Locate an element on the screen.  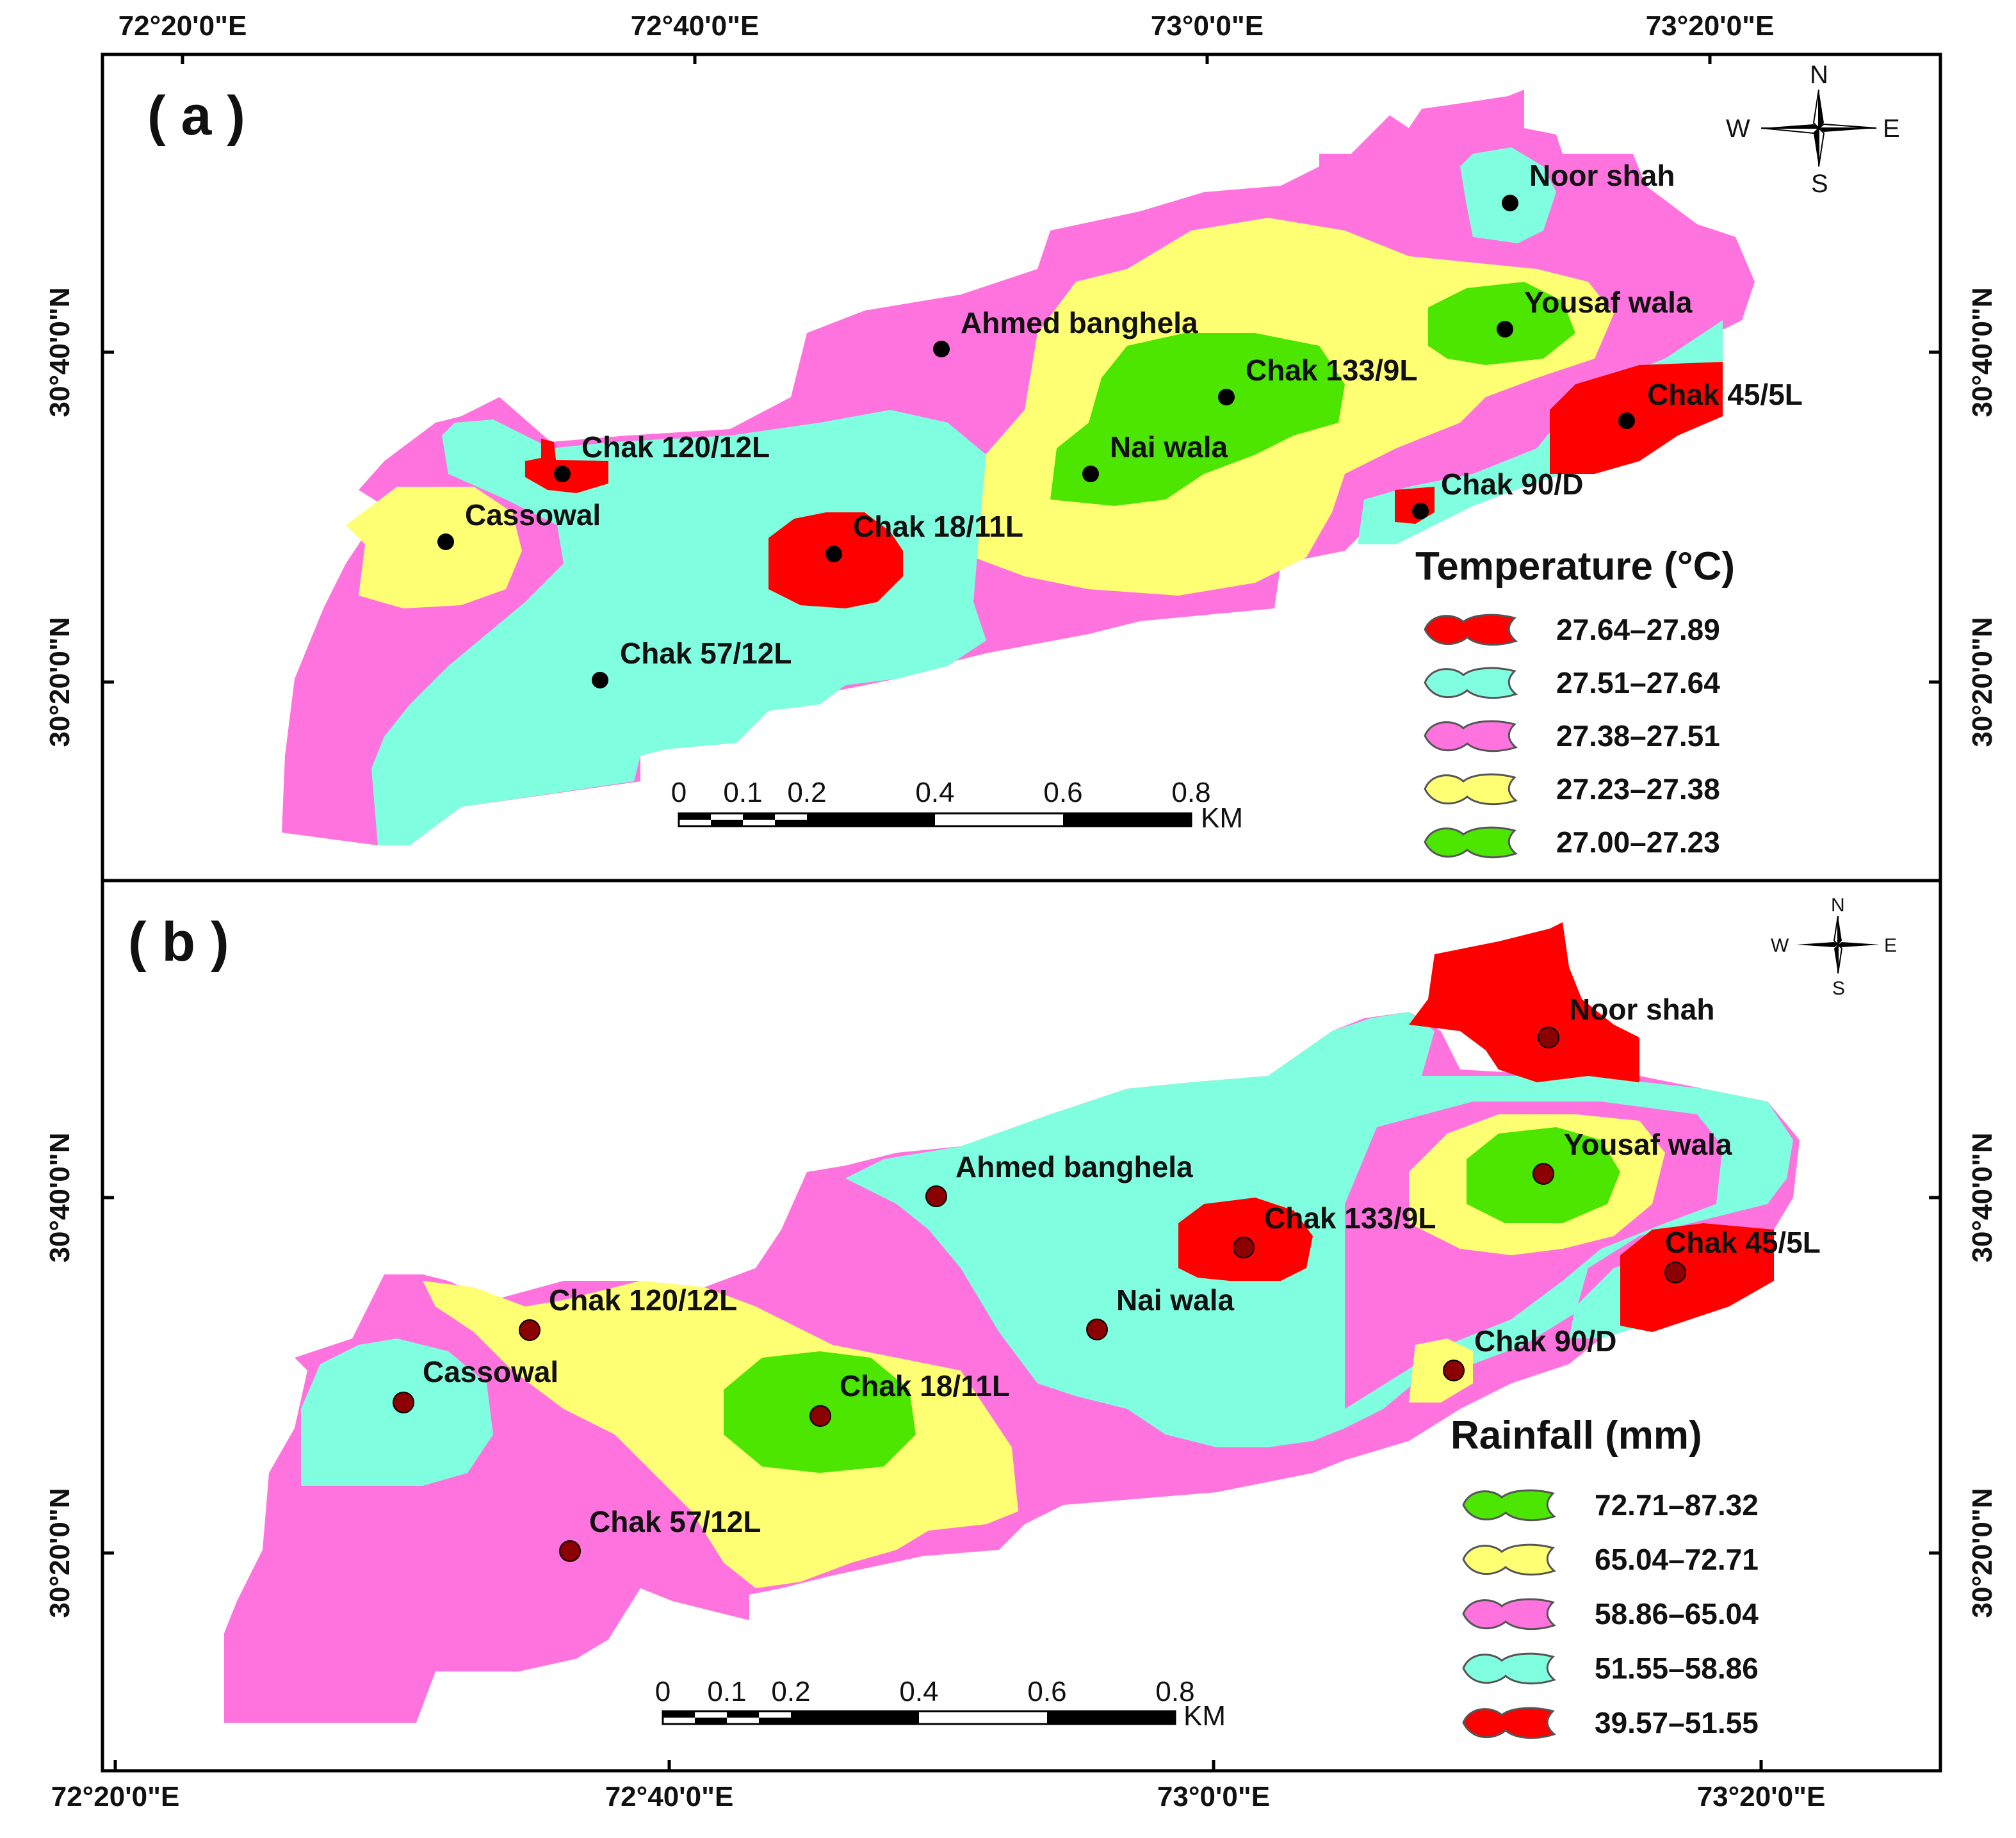
station-a-label-chak-45: Chak 45/5L is located at coordinates (1725, 394).